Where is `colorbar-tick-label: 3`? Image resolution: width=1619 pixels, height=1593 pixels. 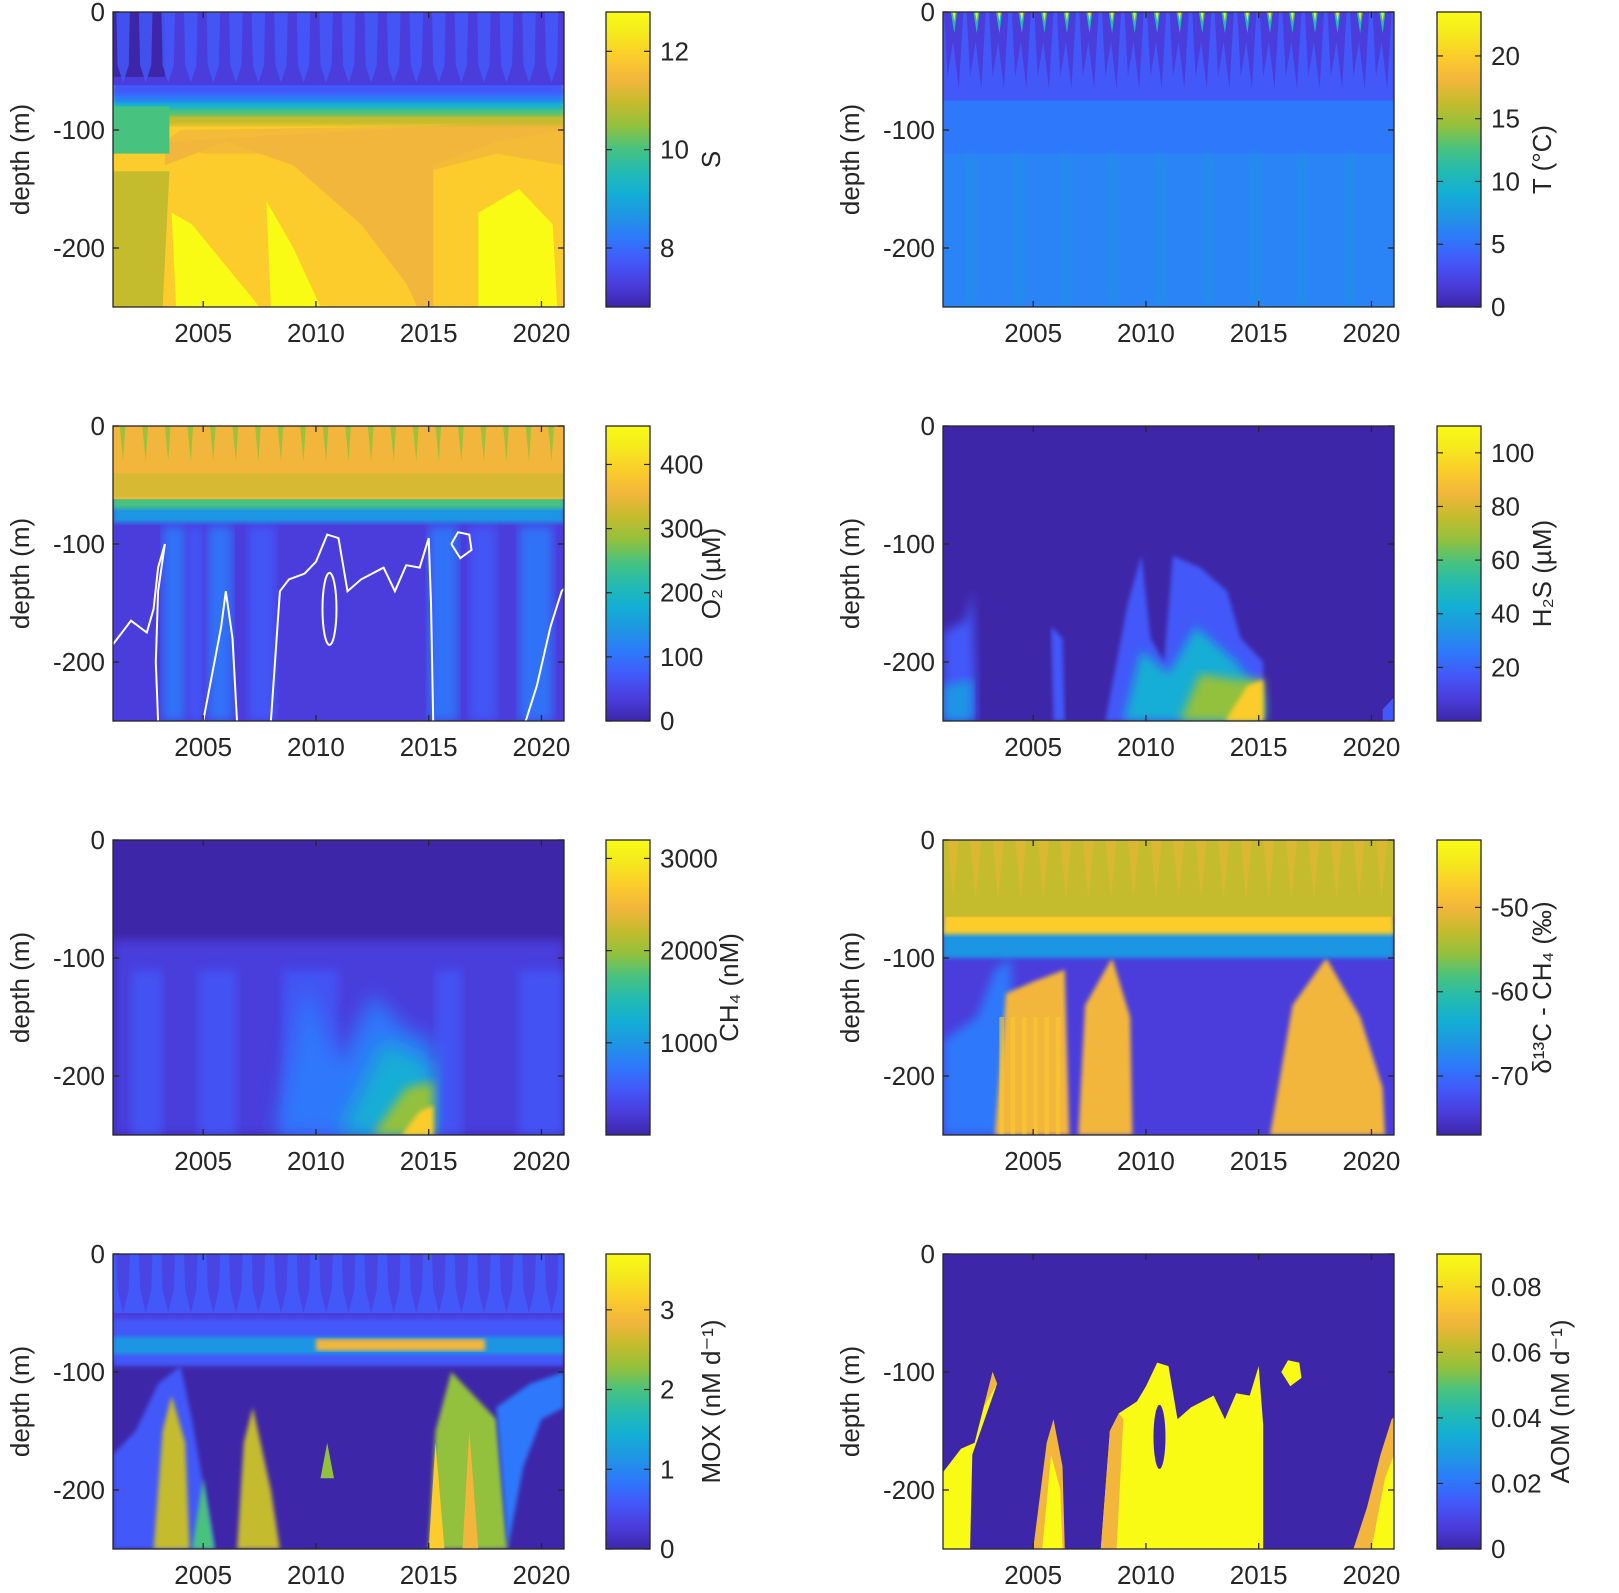 colorbar-tick-label: 3 is located at coordinates (667, 1310).